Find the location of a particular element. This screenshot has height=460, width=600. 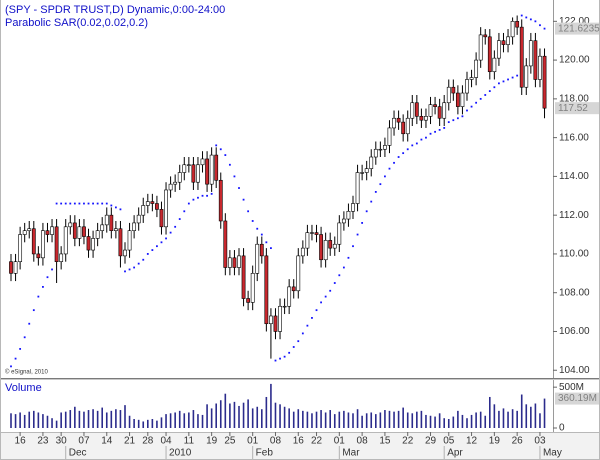

y-tick-label: 114.00 is located at coordinates (574, 176).